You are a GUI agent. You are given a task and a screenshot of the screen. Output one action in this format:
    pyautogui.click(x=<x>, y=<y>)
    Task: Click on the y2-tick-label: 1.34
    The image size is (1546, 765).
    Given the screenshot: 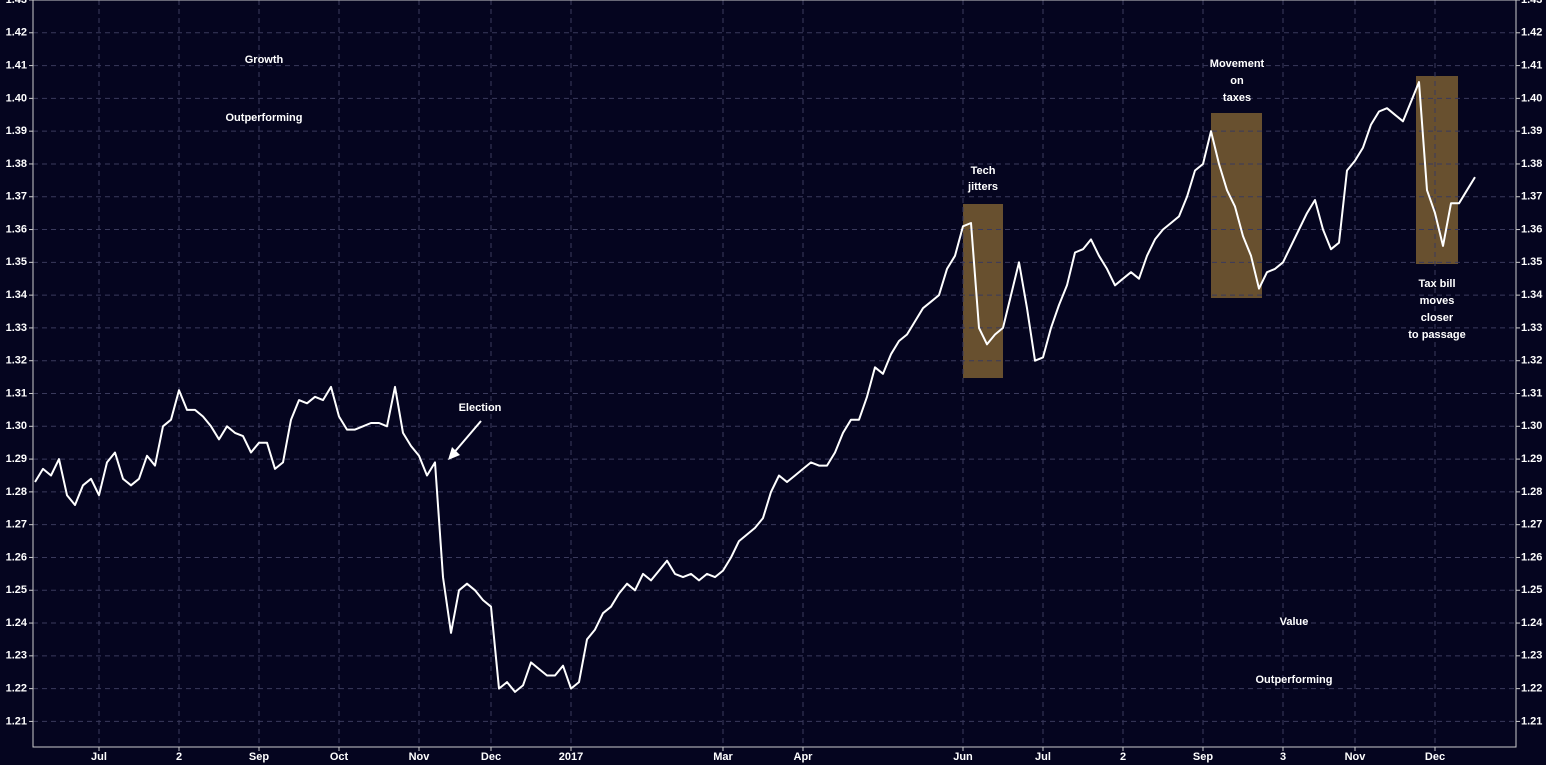 What is the action you would take?
    pyautogui.click(x=1532, y=295)
    